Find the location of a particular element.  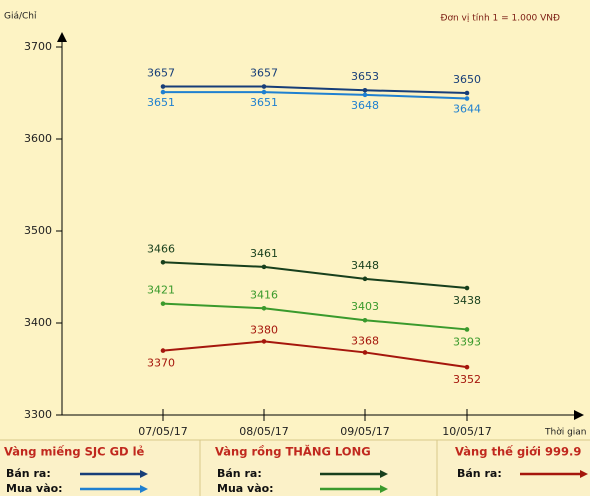

legend-title: Vàng thế giới 999.9 is located at coordinates (518, 452).